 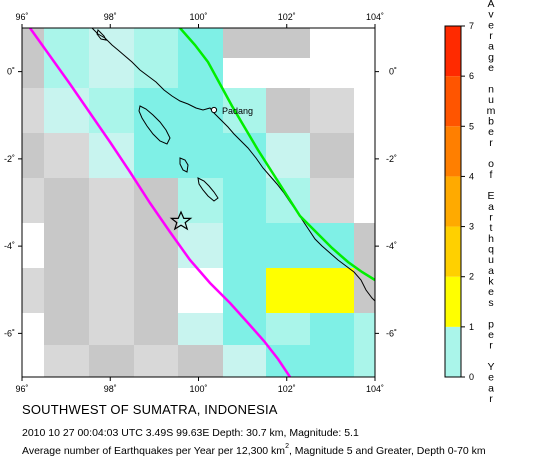 What do you see at coordinates (198, 389) in the screenshot?
I see `lon-tick-label-bottom: 100˚` at bounding box center [198, 389].